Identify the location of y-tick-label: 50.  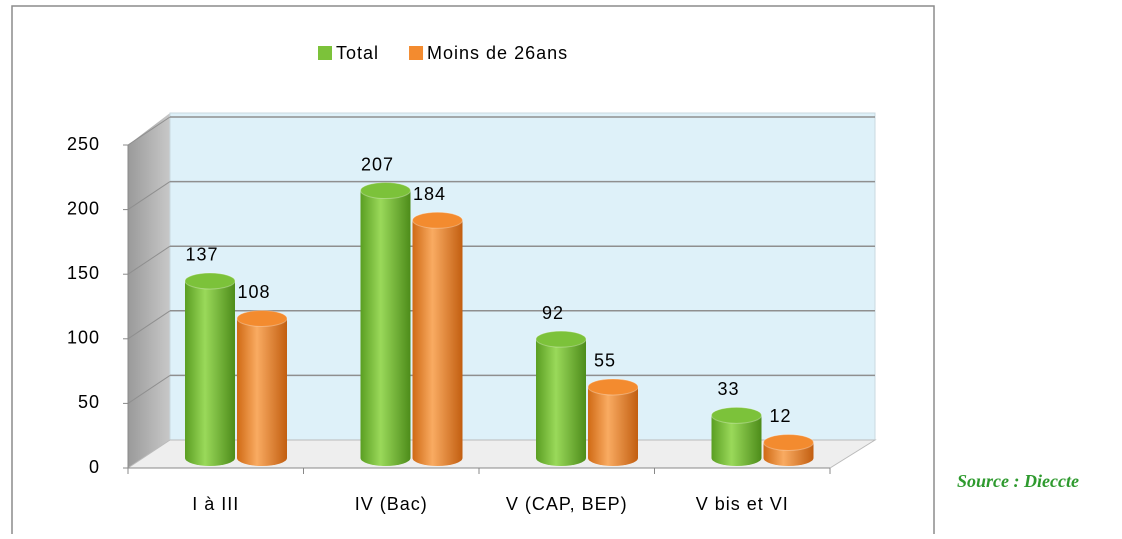
(89, 402).